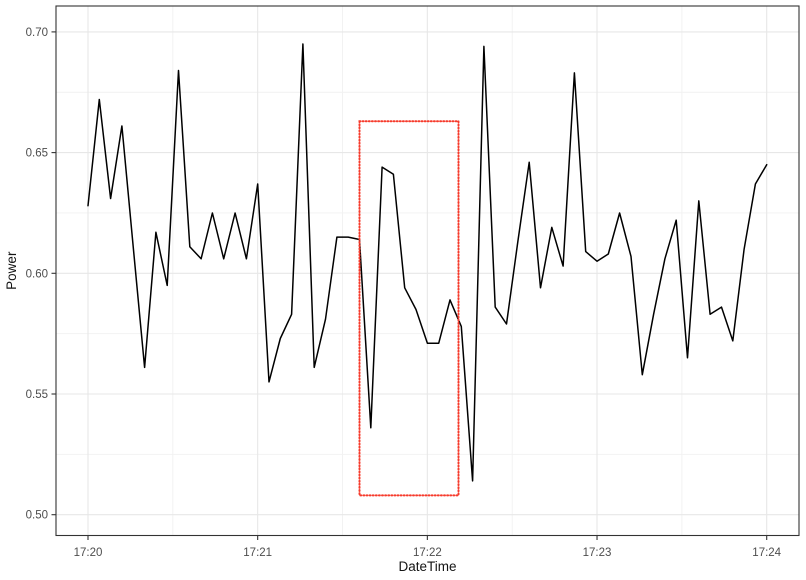 The height and width of the screenshot is (580, 806). Describe the element at coordinates (37, 154) in the screenshot. I see `y-tick-label: 0.65` at that location.